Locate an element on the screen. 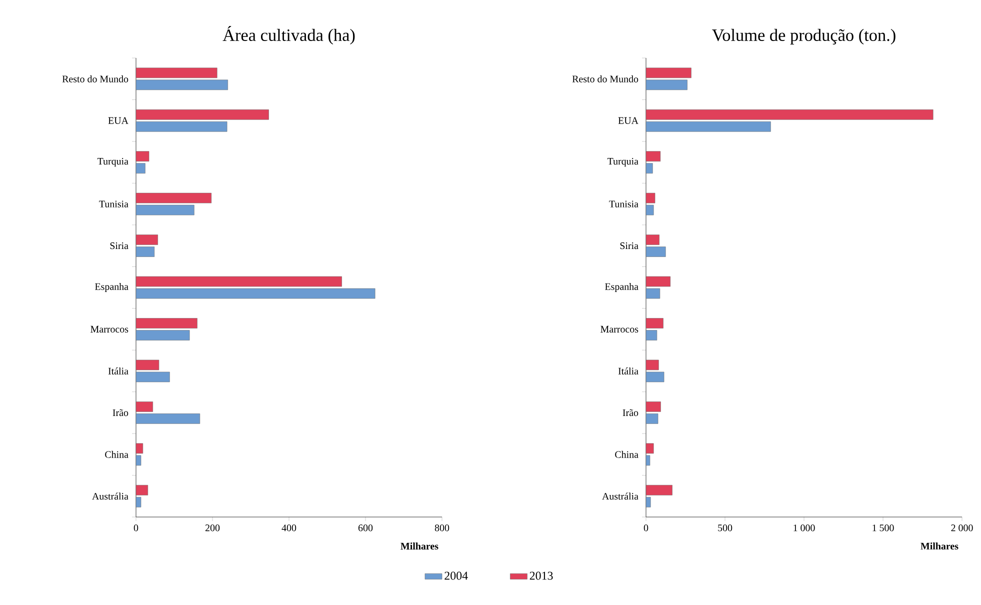 The height and width of the screenshot is (605, 981). x-tick-label: 2 000 is located at coordinates (962, 528).